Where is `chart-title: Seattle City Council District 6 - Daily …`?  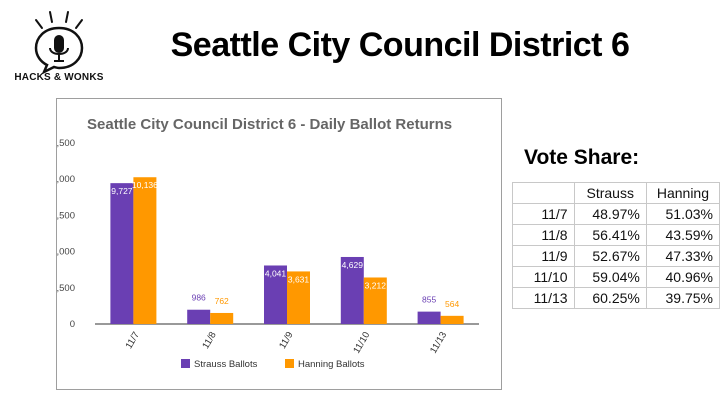 chart-title: Seattle City Council District 6 - Daily … is located at coordinates (269, 124).